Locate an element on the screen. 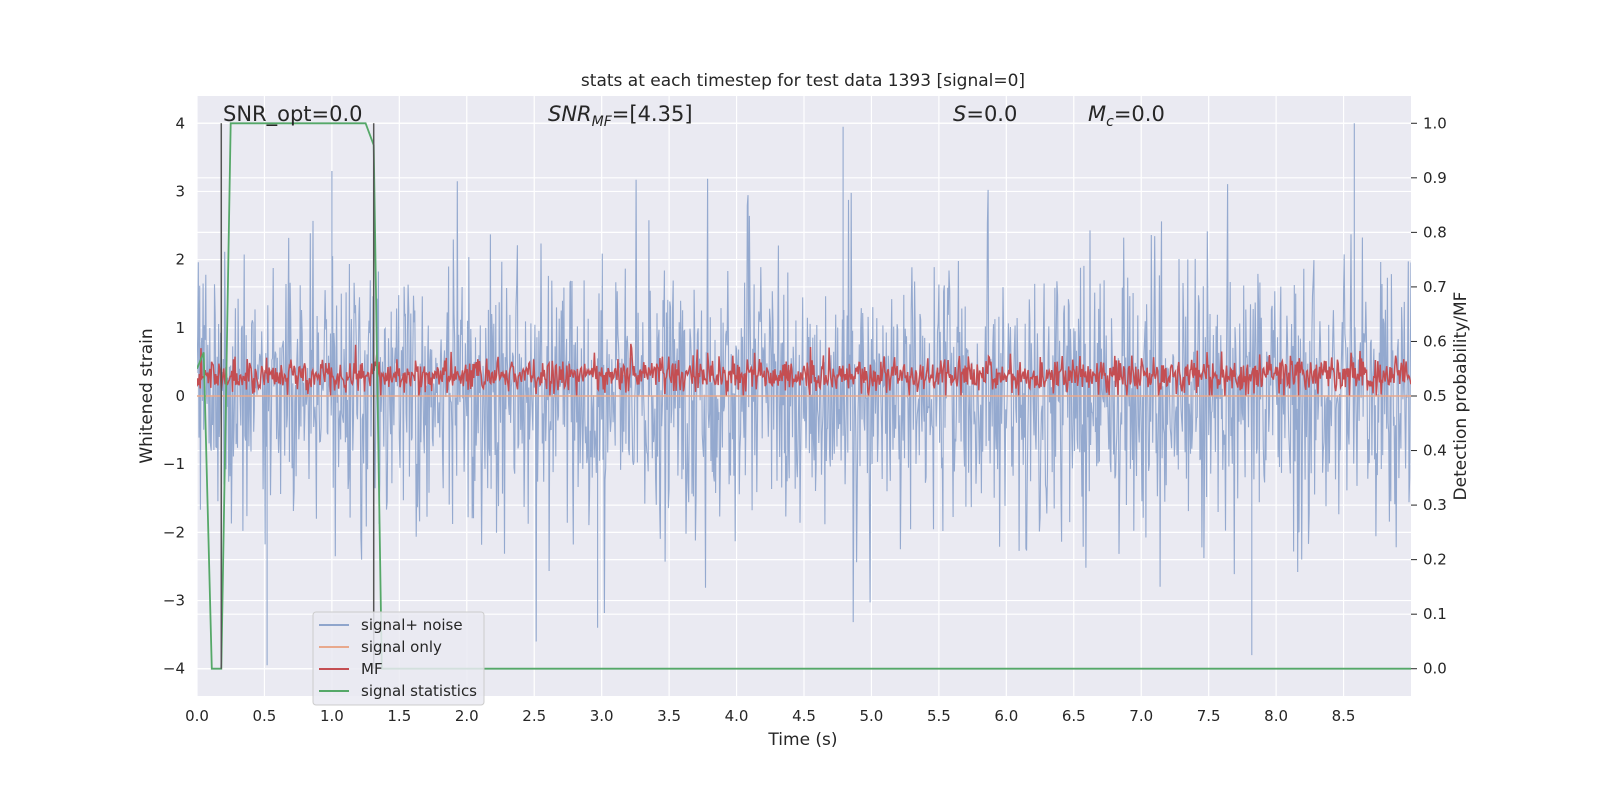  y-tick-label: 1 is located at coordinates (180, 328).